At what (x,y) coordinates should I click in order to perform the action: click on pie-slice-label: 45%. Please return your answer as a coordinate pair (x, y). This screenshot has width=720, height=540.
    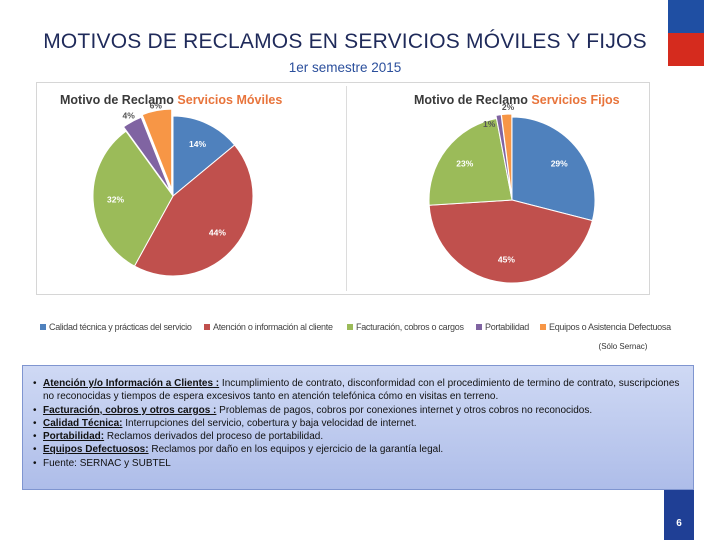
    Looking at the image, I should click on (506, 259).